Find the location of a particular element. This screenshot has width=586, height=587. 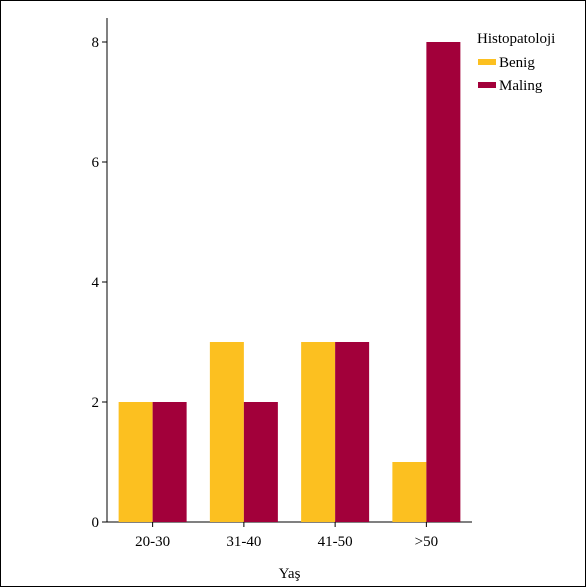

y-axis-ticks: 0 2 4 6 8 is located at coordinates (100, 283).